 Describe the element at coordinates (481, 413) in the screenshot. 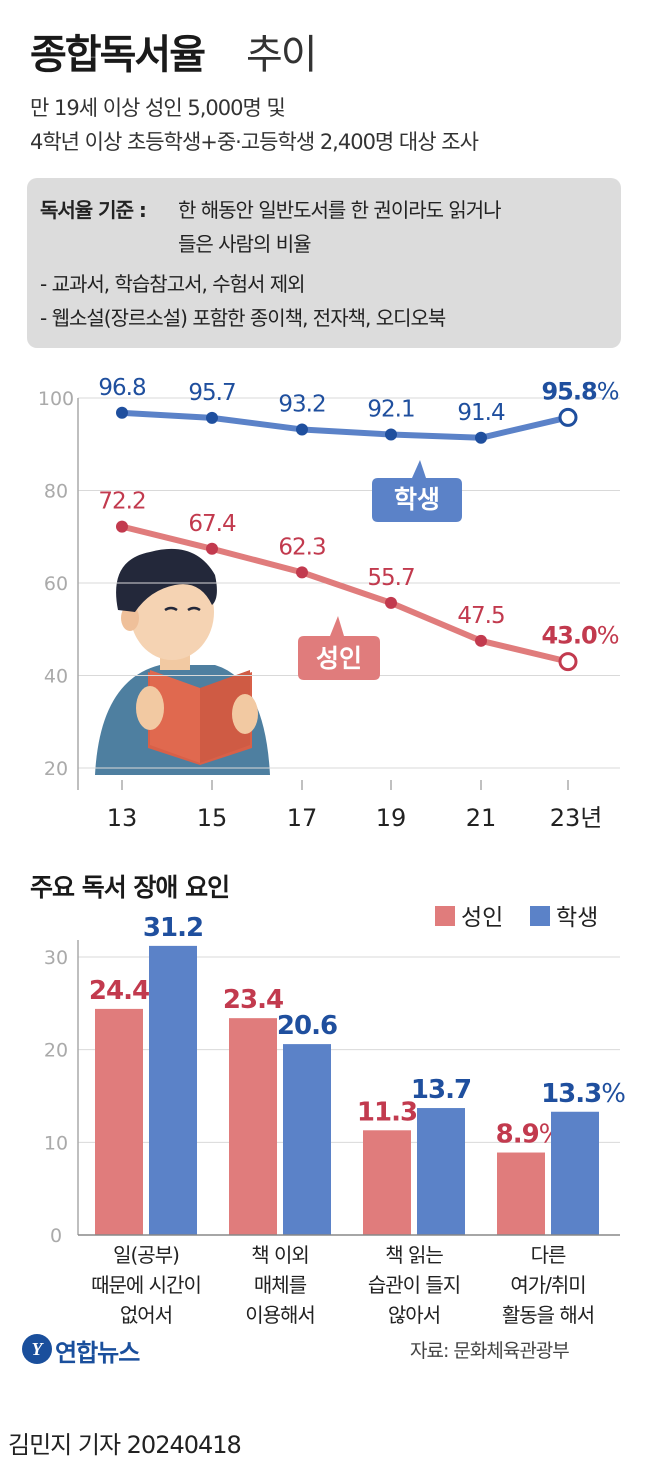

I see `data-label: 91.4` at that location.